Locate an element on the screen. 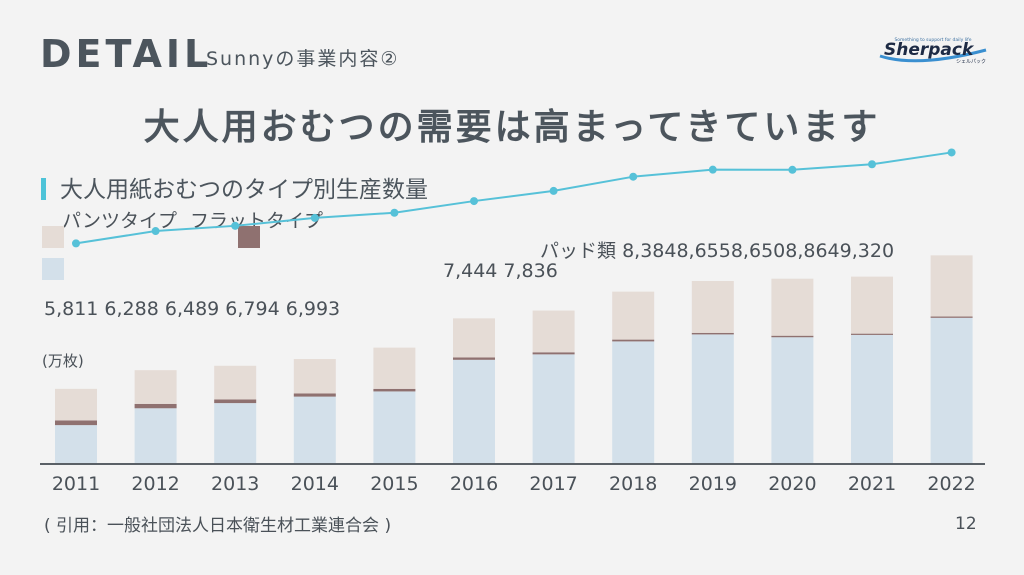  legend-swatch-pad is located at coordinates (53, 269).